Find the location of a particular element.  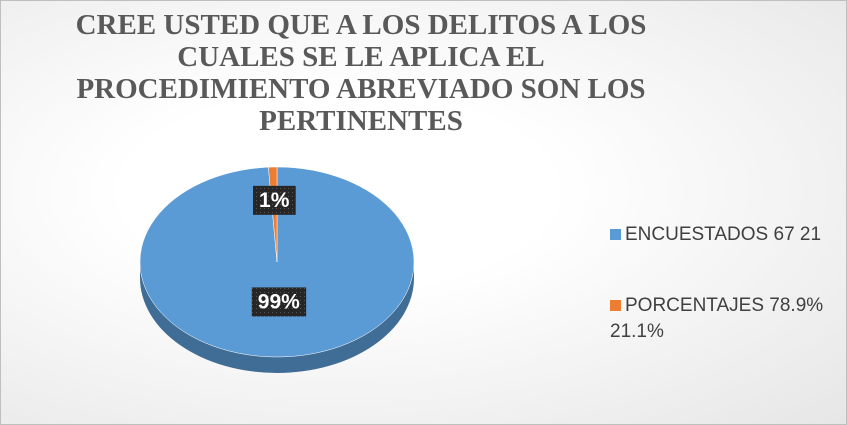

legend-entry: ENCUESTADOS 67 21 is located at coordinates (725, 235).